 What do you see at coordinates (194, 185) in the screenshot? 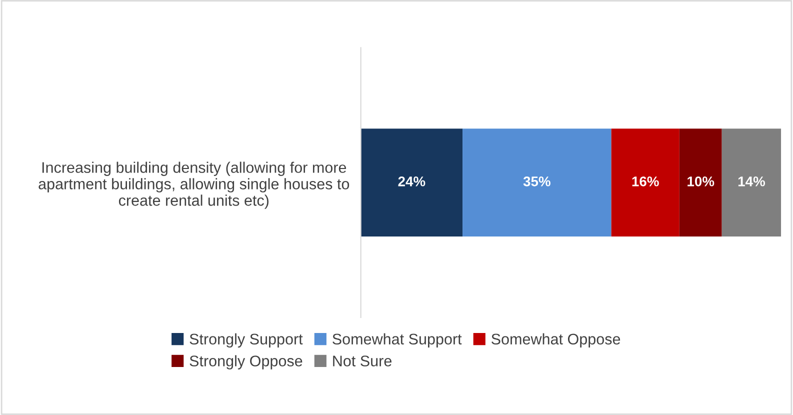
I see `y-tick-label: Increasing building density (allowing for more apartment buildings, allowing single houses to create rental units etc)` at bounding box center [194, 185].